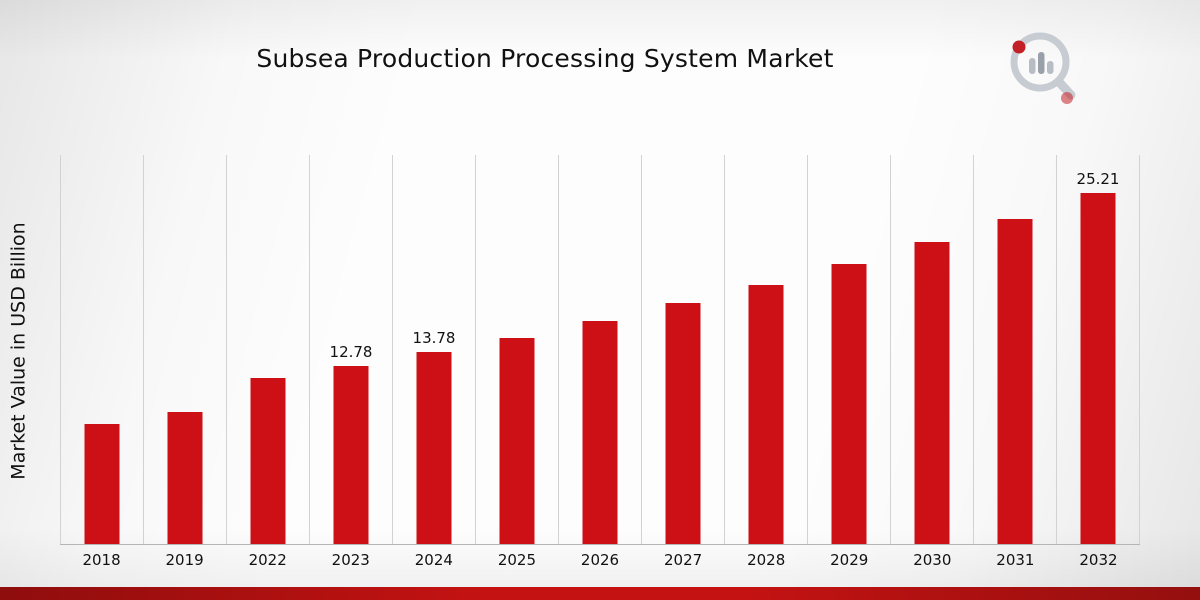  I want to click on bar-value-label-2024: 13.78, so click(434, 338).